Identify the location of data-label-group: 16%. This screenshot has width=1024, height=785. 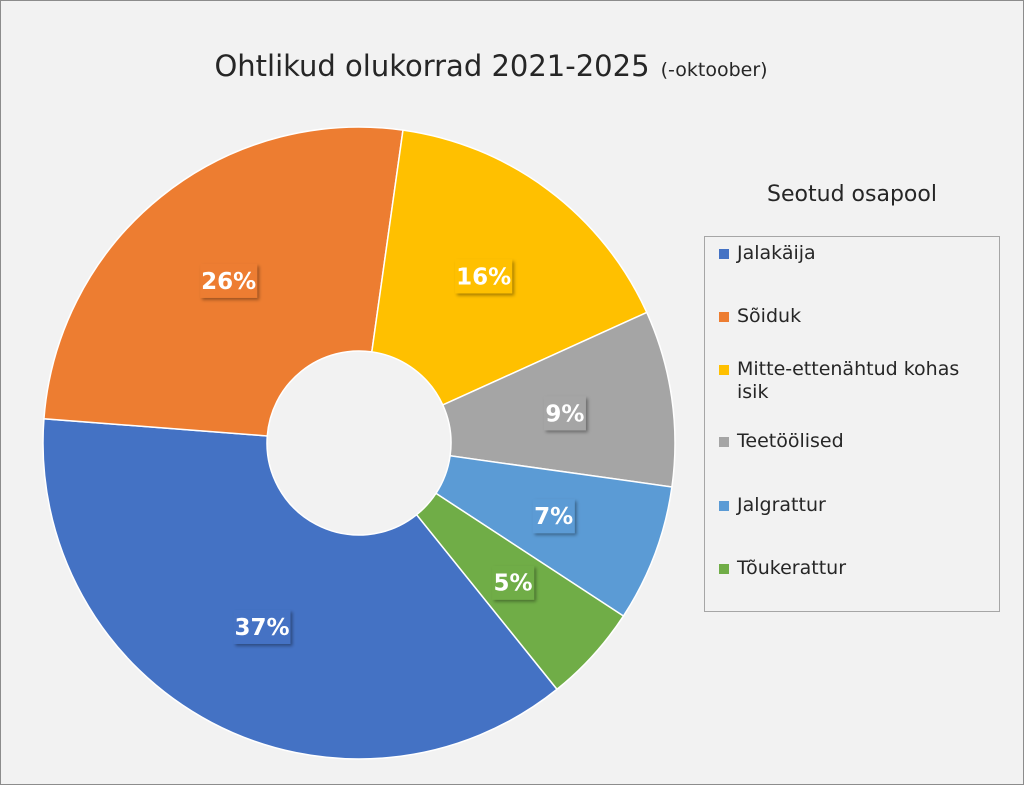
(484, 276).